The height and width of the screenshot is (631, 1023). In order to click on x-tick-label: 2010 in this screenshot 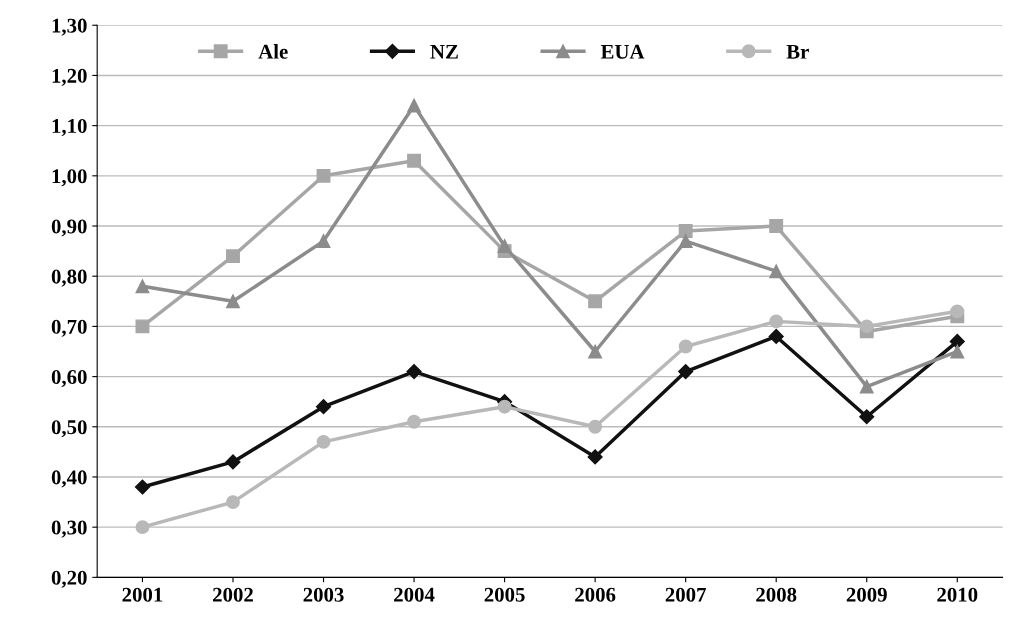, I will do `click(957, 594)`.